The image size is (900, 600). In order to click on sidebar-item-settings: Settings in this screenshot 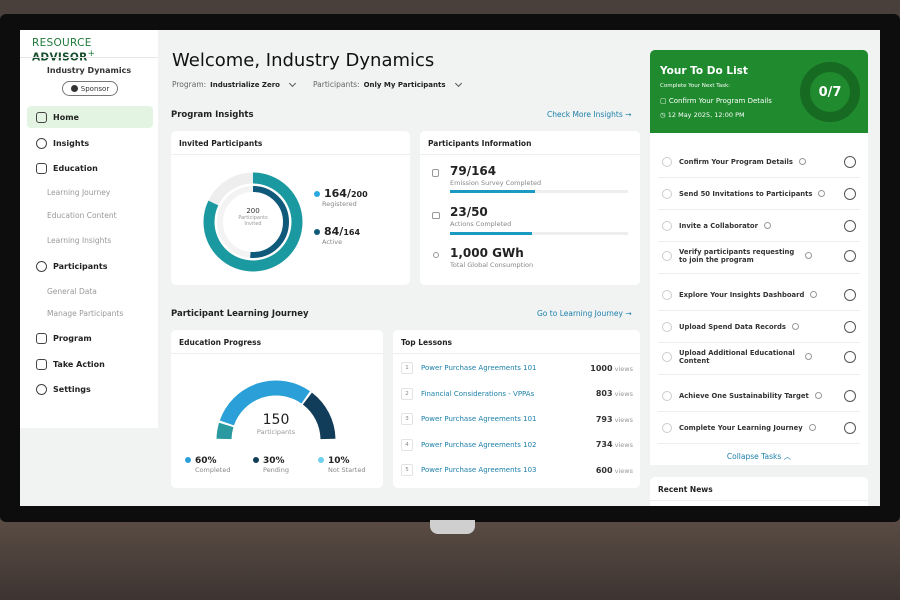, I will do `click(90, 389)`.